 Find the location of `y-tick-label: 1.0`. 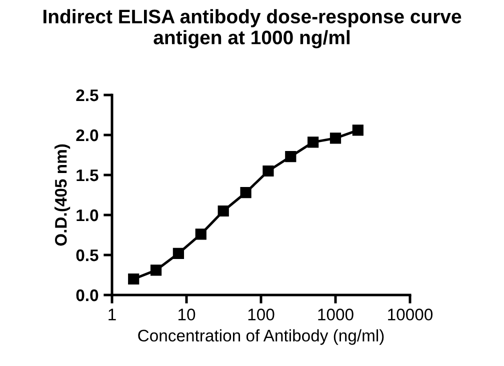

y-tick-label: 1.0 is located at coordinates (87, 215).